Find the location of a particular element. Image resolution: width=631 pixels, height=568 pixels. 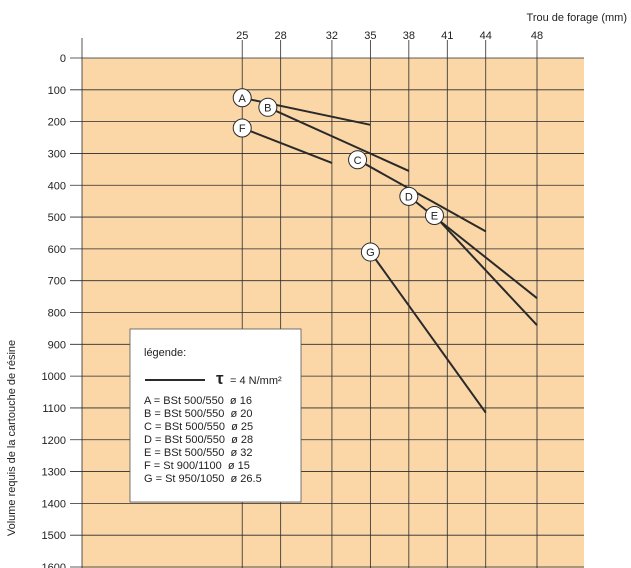

x-tick-label: 32 is located at coordinates (332, 36).